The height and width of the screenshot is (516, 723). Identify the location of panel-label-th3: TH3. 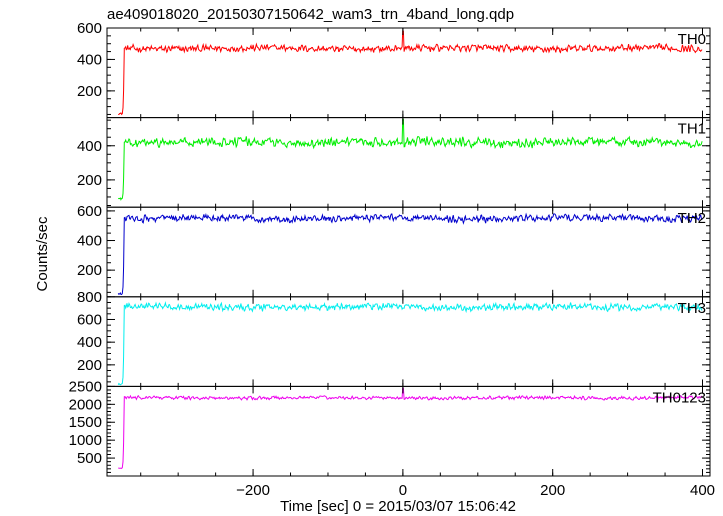
(692, 308).